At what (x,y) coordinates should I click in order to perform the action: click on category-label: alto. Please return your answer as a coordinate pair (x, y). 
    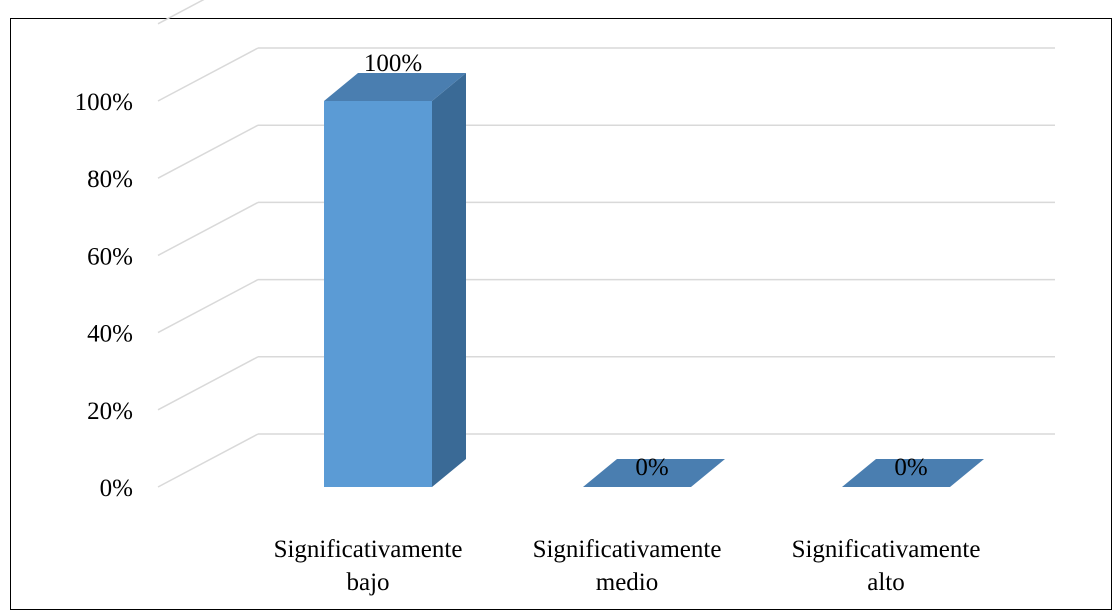
    Looking at the image, I should click on (886, 582).